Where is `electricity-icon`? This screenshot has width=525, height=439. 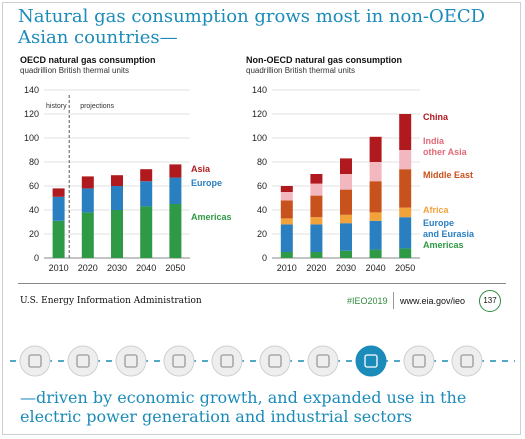 electricity-icon is located at coordinates (227, 361).